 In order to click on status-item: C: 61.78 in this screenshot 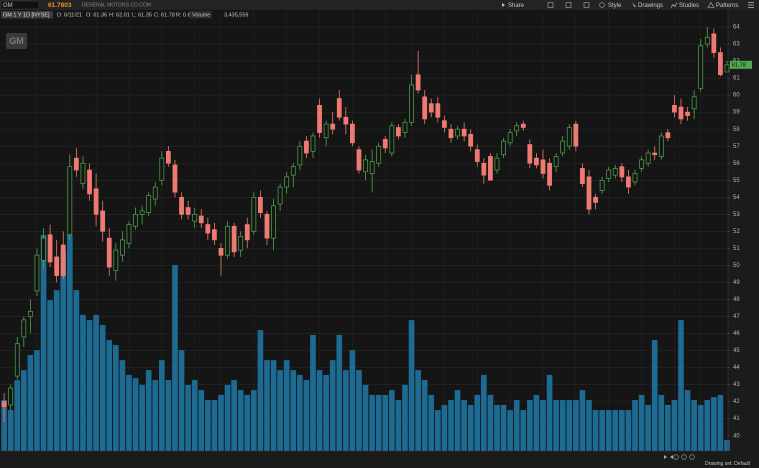, I will do `click(164, 15)`.